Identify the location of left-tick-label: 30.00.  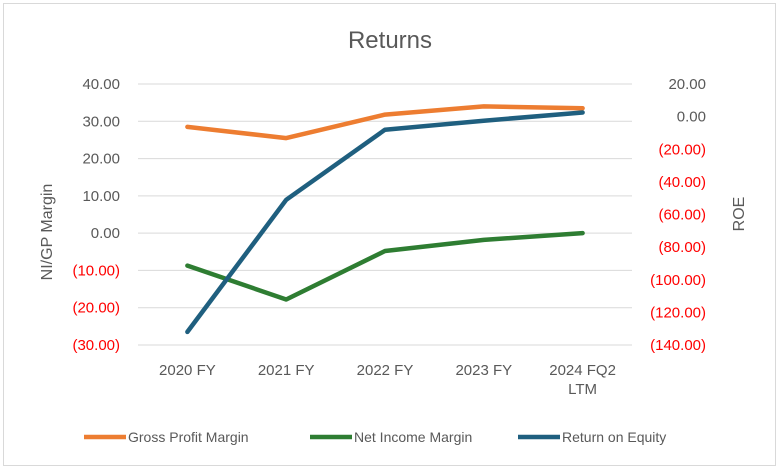
(101, 121).